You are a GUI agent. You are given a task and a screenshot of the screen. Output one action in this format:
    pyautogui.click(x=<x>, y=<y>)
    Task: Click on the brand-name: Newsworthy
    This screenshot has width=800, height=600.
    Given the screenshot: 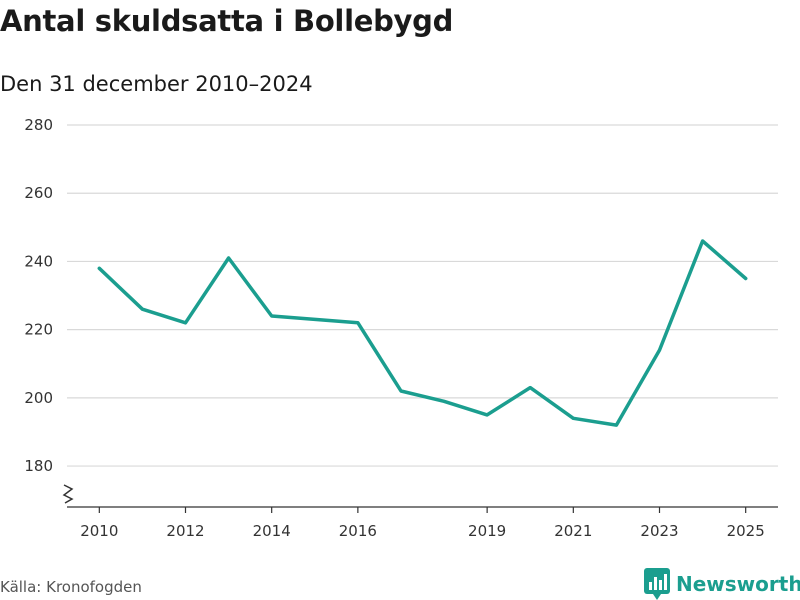 What is the action you would take?
    pyautogui.click(x=738, y=584)
    